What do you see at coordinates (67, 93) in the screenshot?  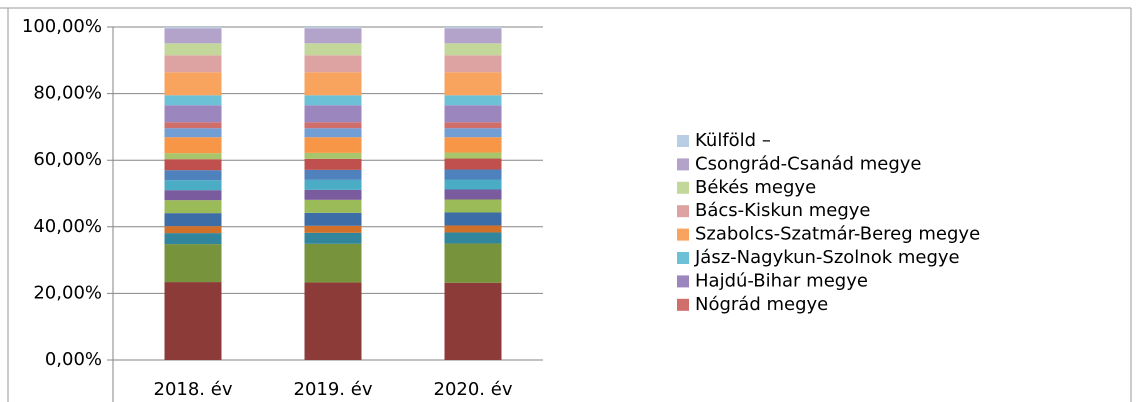 I see `y-tick-label: 80,00%` at bounding box center [67, 93].